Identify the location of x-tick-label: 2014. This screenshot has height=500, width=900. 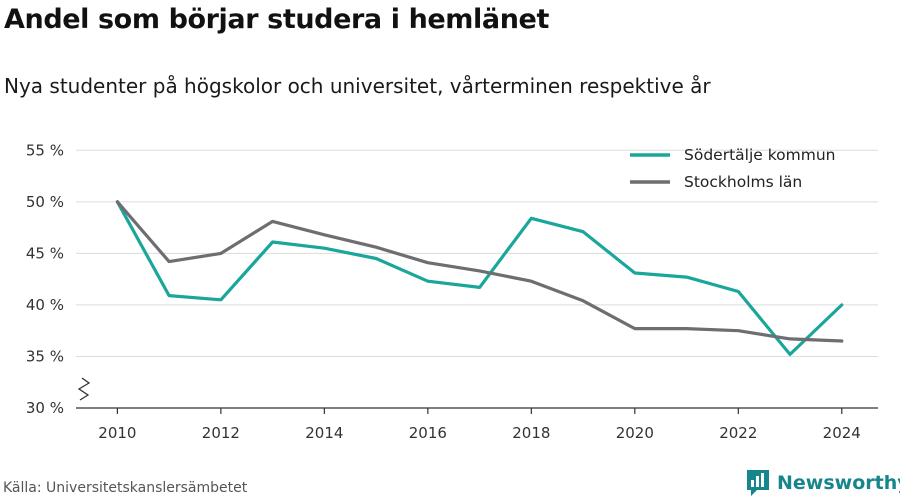
(324, 433).